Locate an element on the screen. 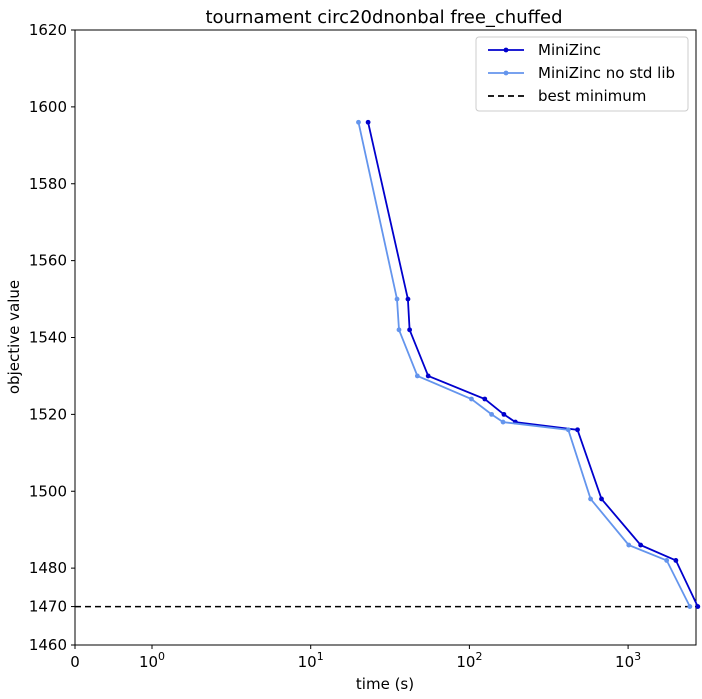  legend: MiniZinc MiniZinc no std lib best minimum is located at coordinates (582, 74).